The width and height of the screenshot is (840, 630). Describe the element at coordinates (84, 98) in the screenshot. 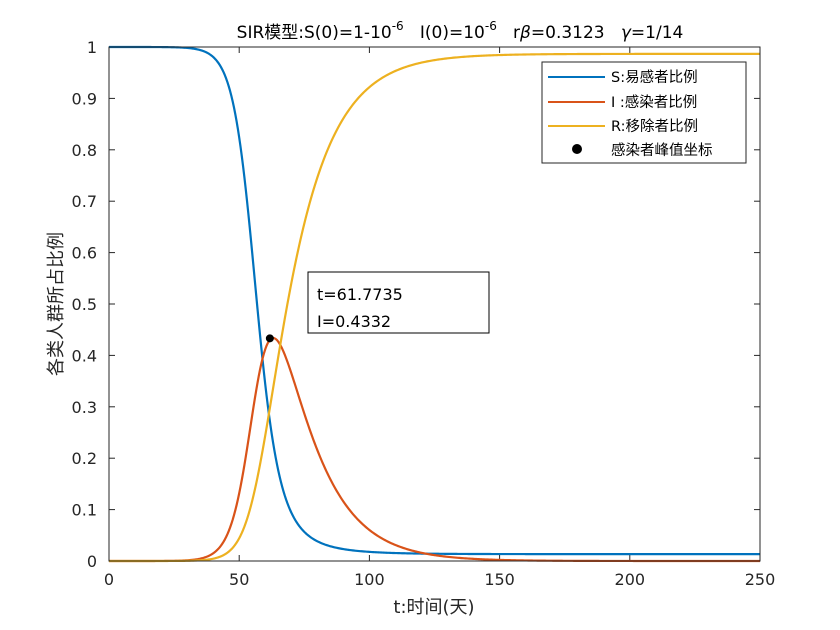

I see `y-tick-label: 0.9` at that location.